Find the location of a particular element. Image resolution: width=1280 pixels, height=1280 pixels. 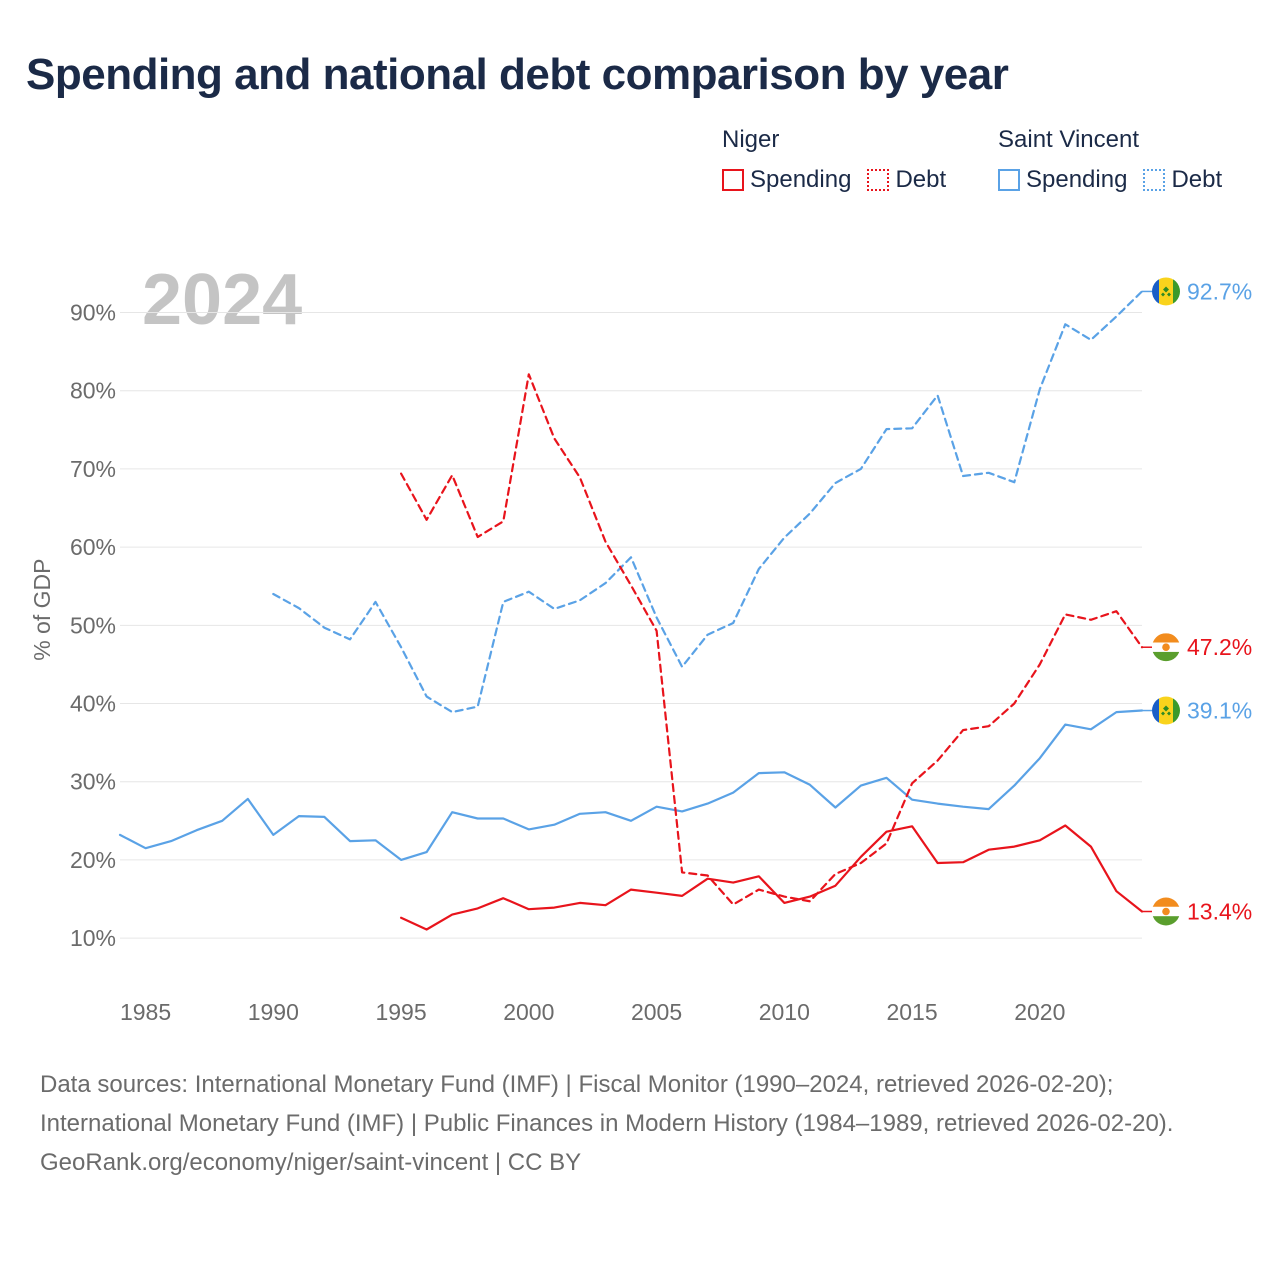

legend-saint-vincent: Saint Vincent Spending Debt is located at coordinates (1110, 159).